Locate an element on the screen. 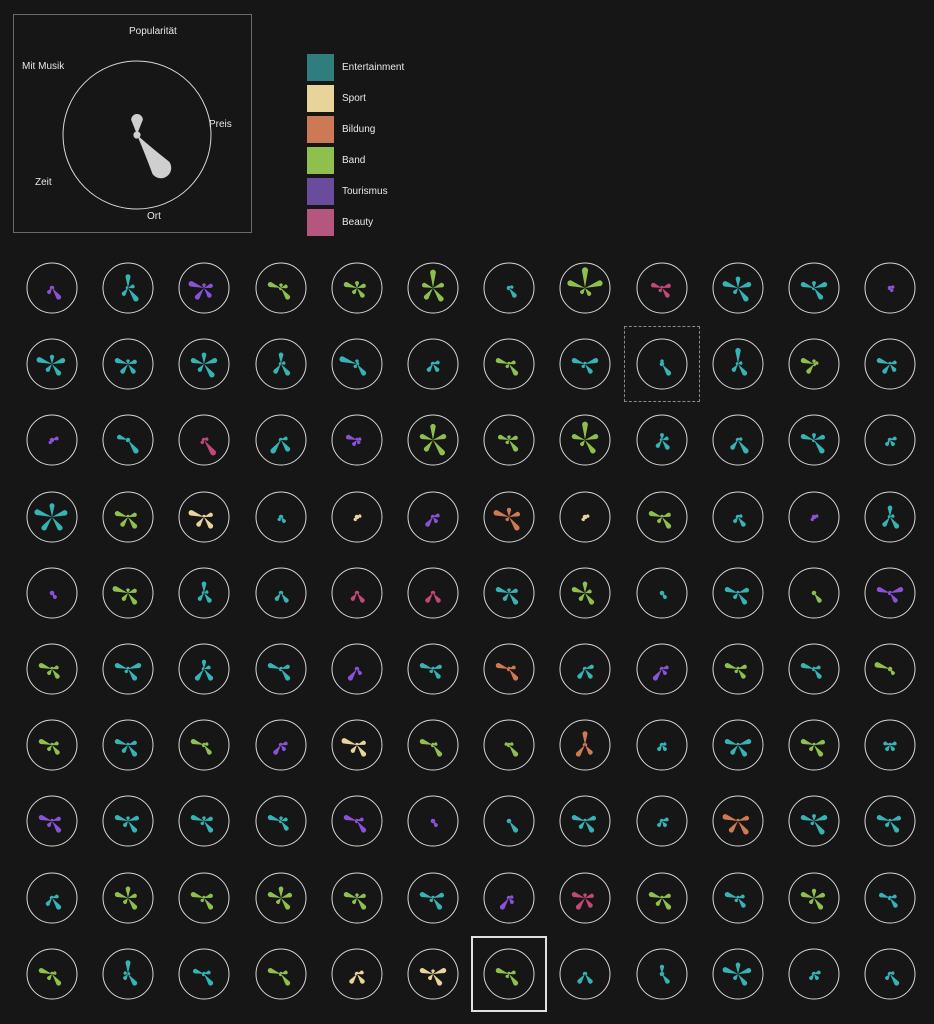 The height and width of the screenshot is (1024, 934). legend-item-bildung: Bildung is located at coordinates (355, 129).